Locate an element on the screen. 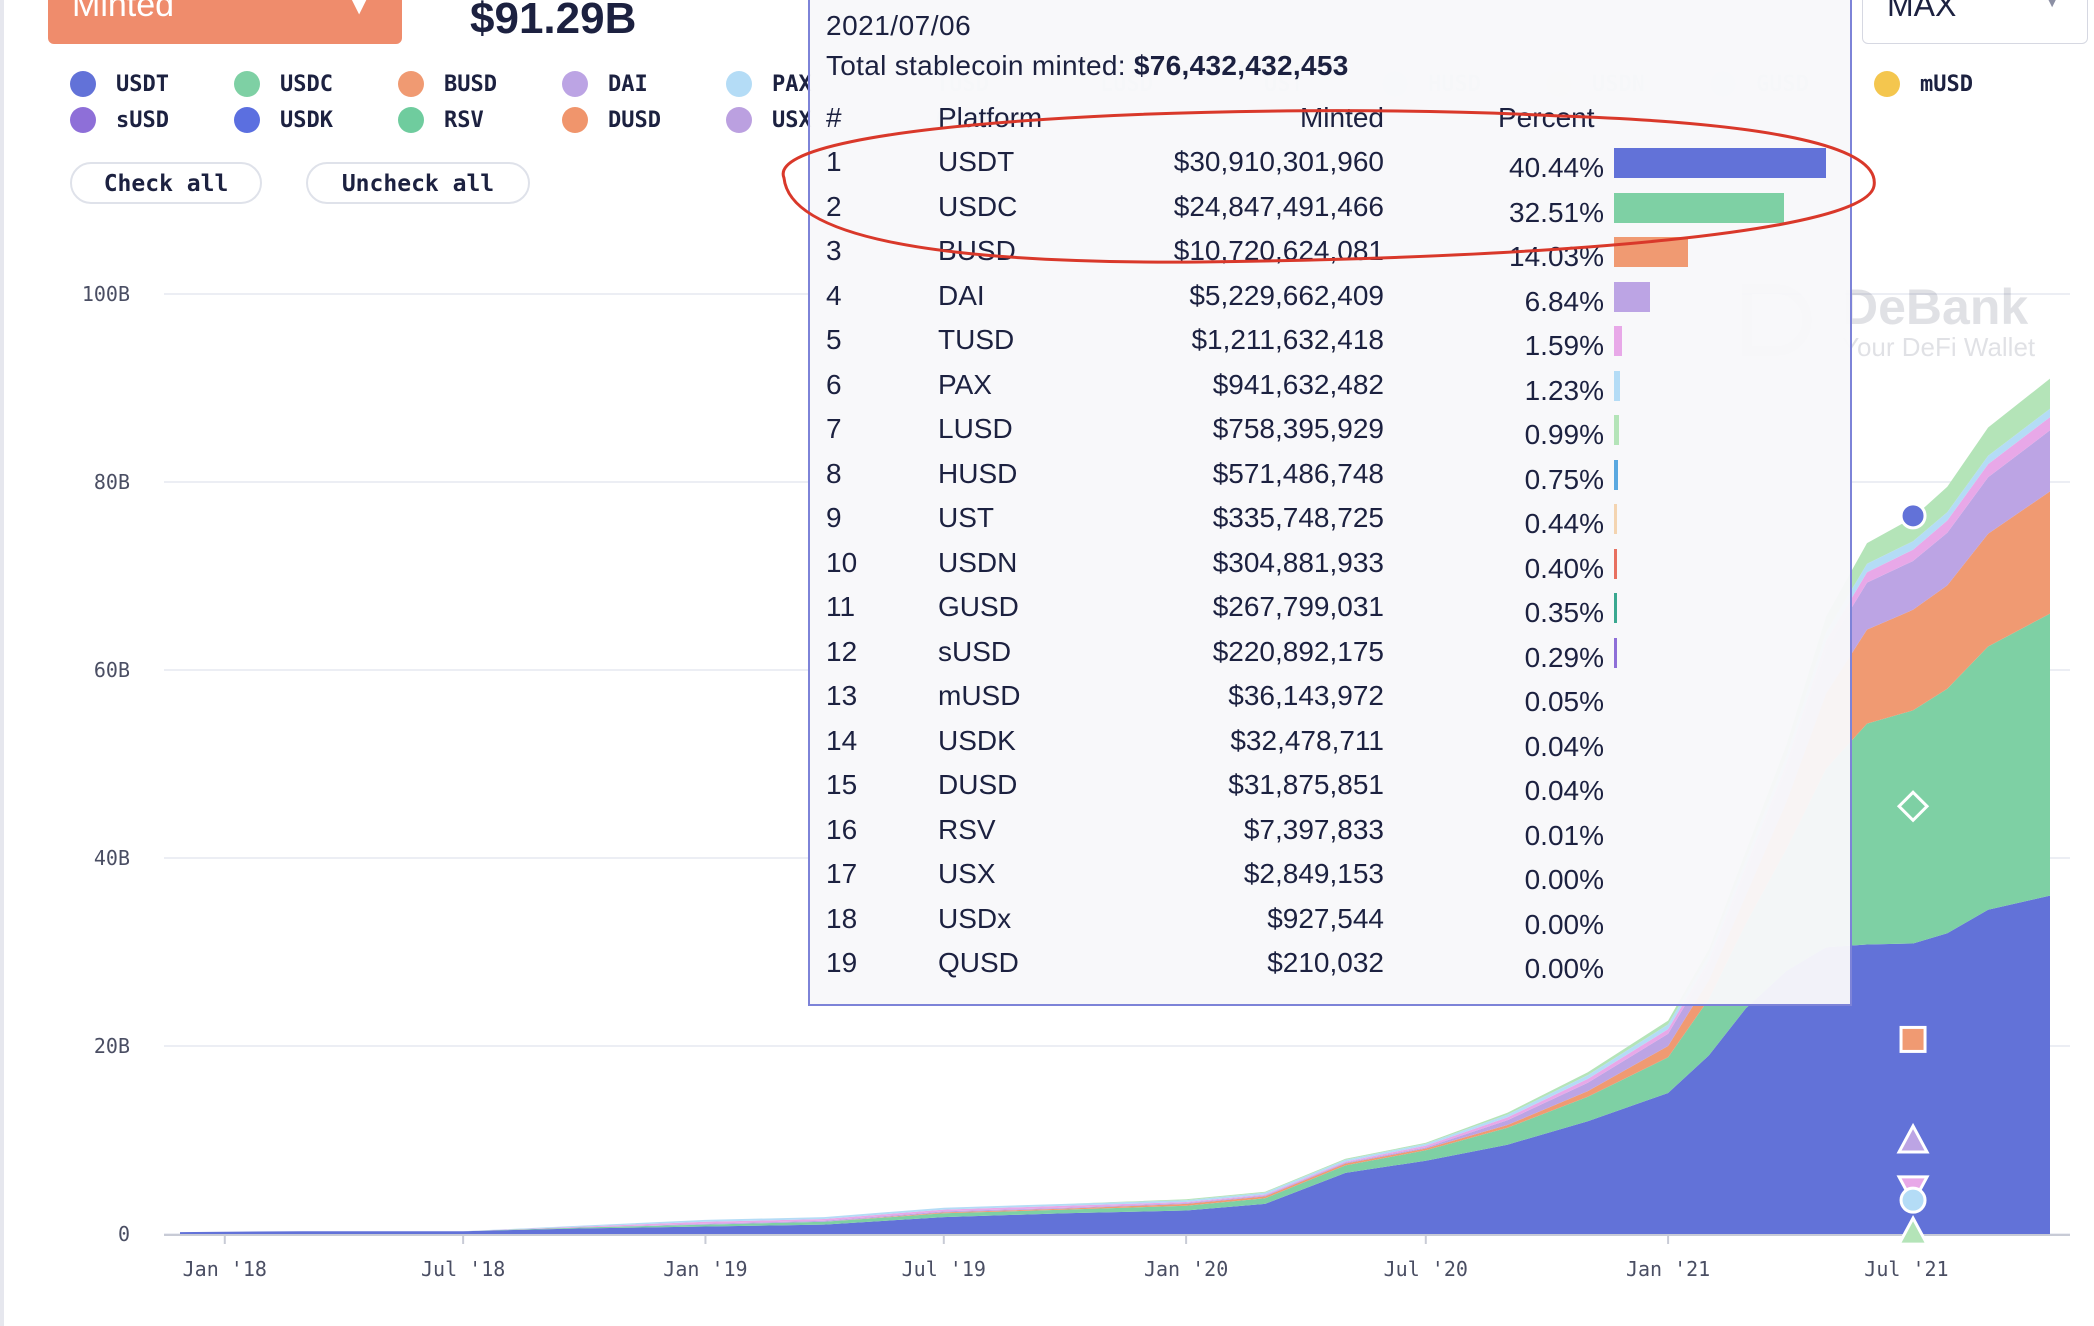 The width and height of the screenshot is (2094, 1326). legend-item-usdc: USDC is located at coordinates (283, 84).